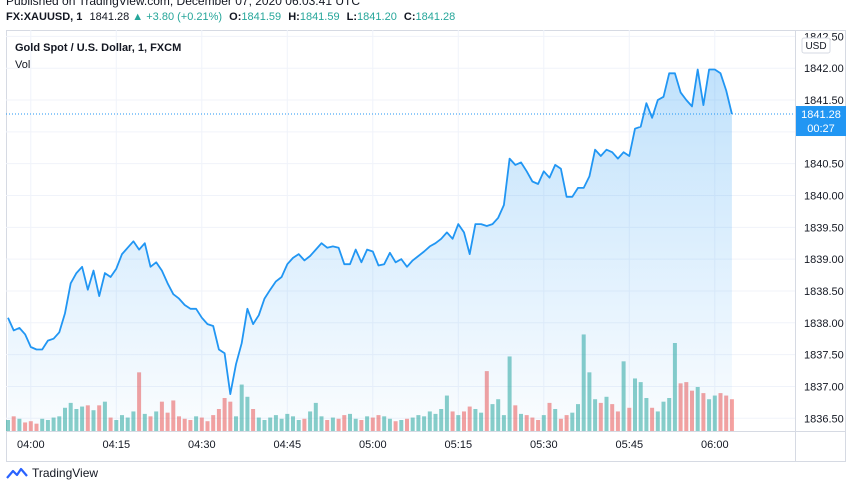  Describe the element at coordinates (23, 65) in the screenshot. I see `volume-label: Vol` at that location.